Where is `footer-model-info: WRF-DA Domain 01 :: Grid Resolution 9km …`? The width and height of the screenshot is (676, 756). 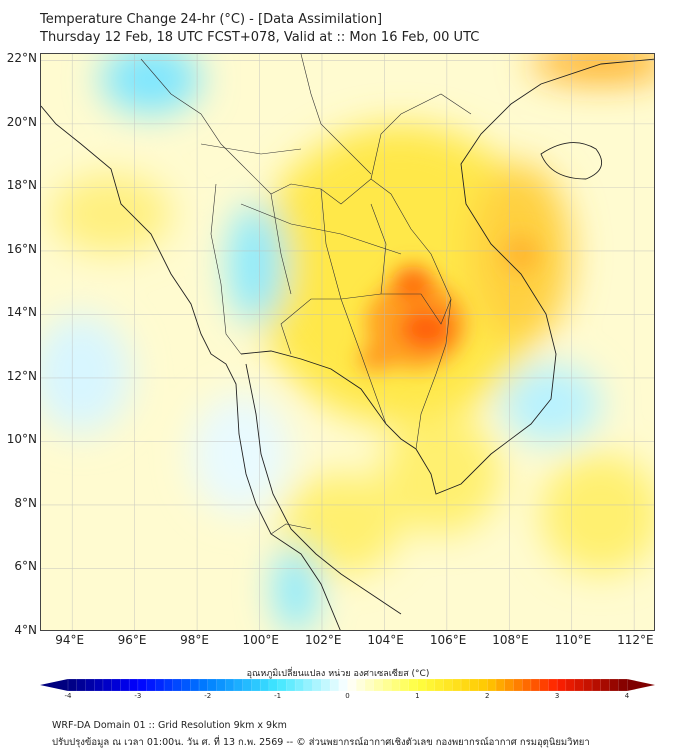
footer-model-info: WRF-DA Domain 01 :: Grid Resolution 9km … is located at coordinates (169, 725).